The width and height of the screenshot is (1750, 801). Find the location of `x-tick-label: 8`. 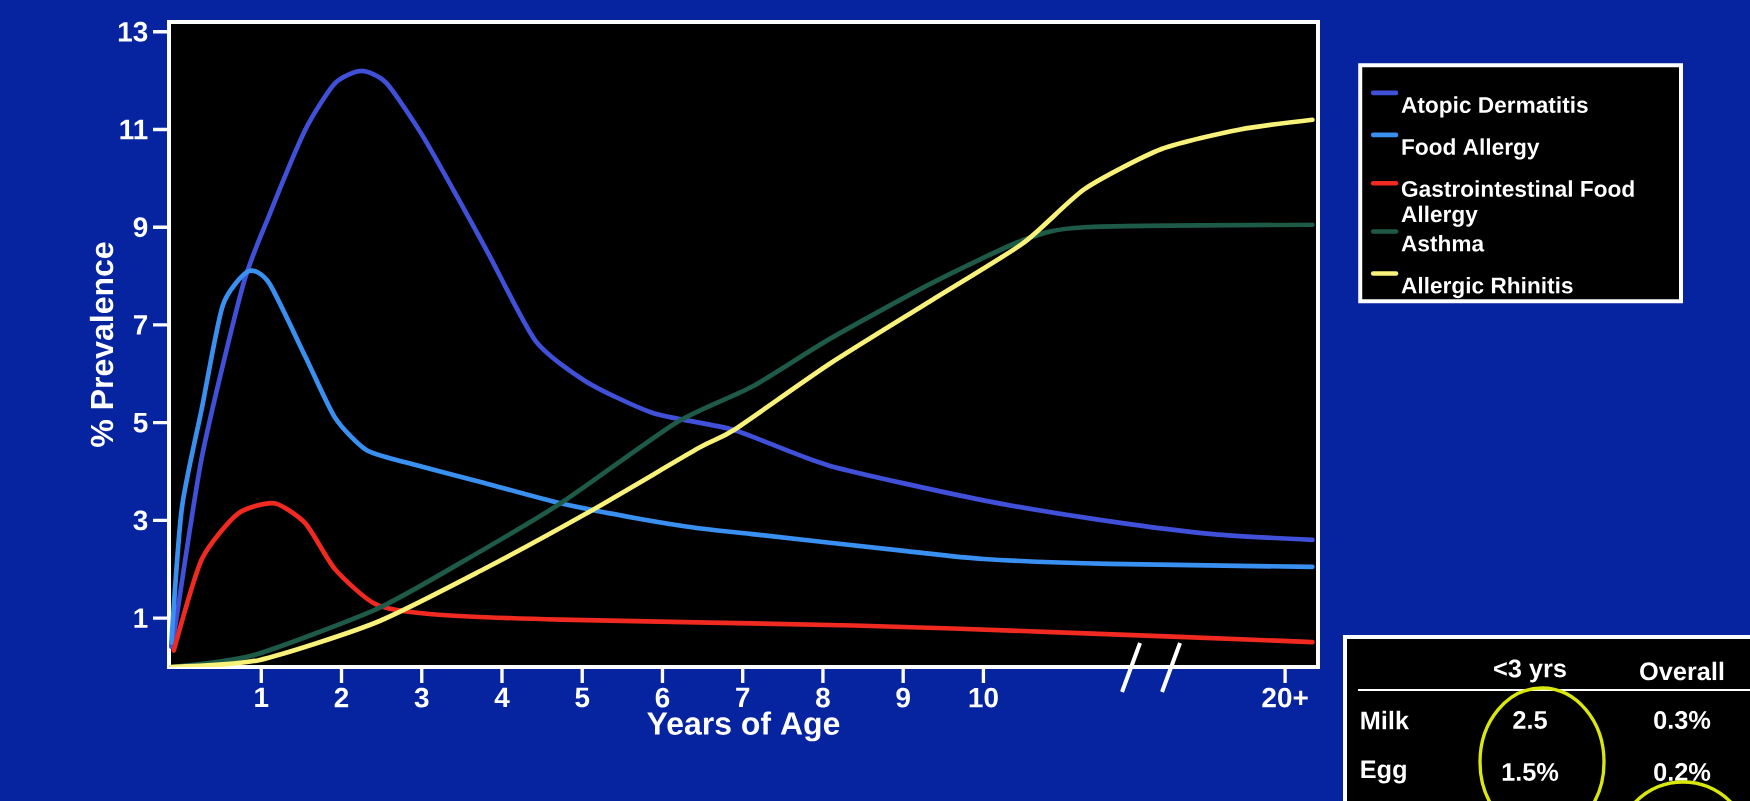

x-tick-label: 8 is located at coordinates (823, 697).